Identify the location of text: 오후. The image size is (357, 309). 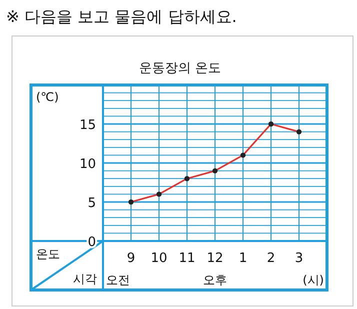
(215, 280).